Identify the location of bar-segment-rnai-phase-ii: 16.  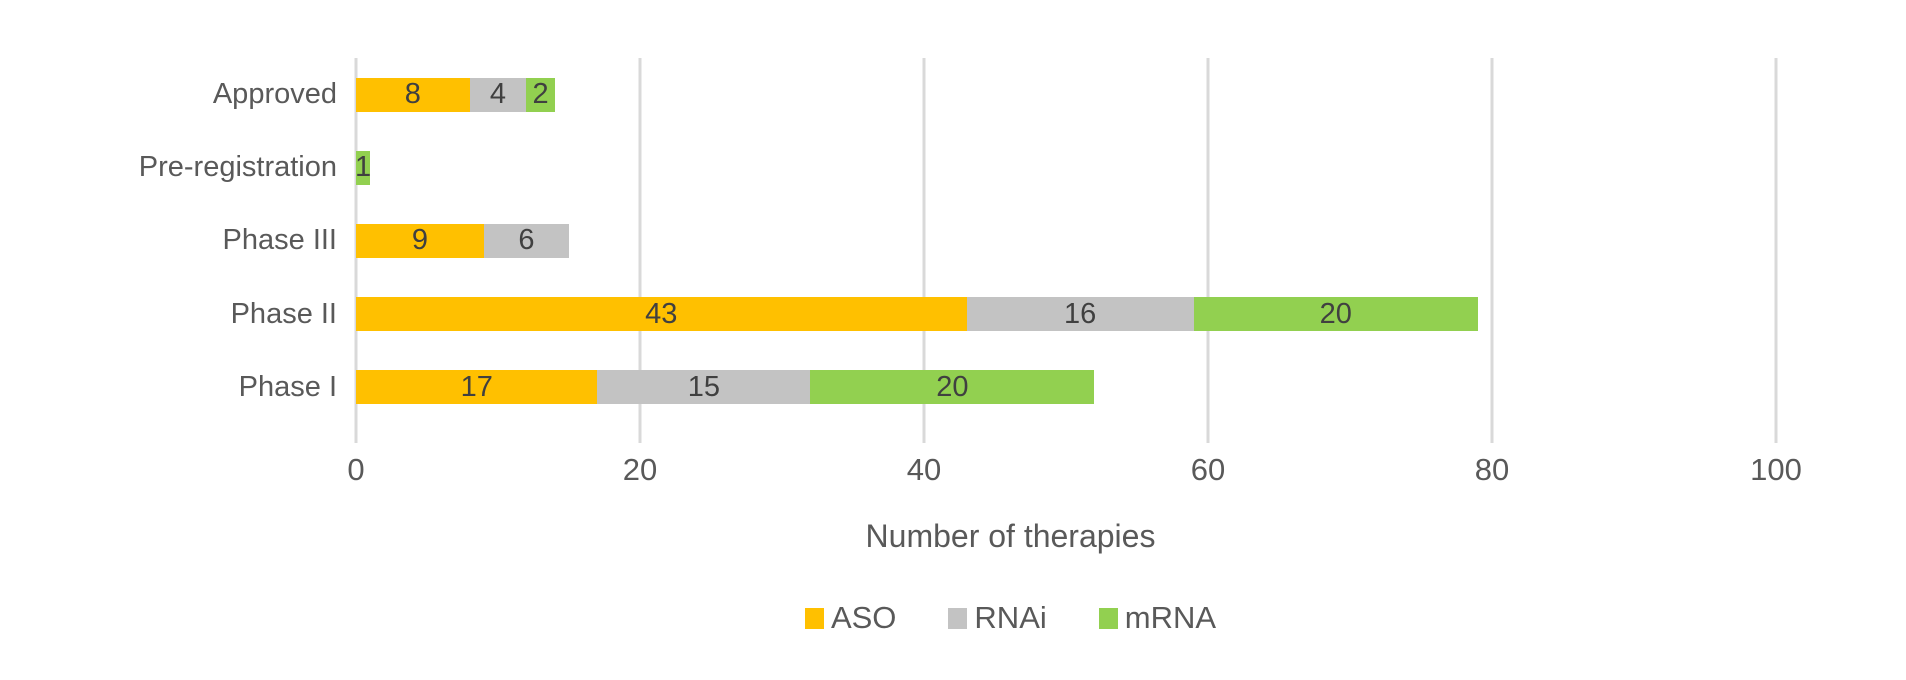
(1080, 314).